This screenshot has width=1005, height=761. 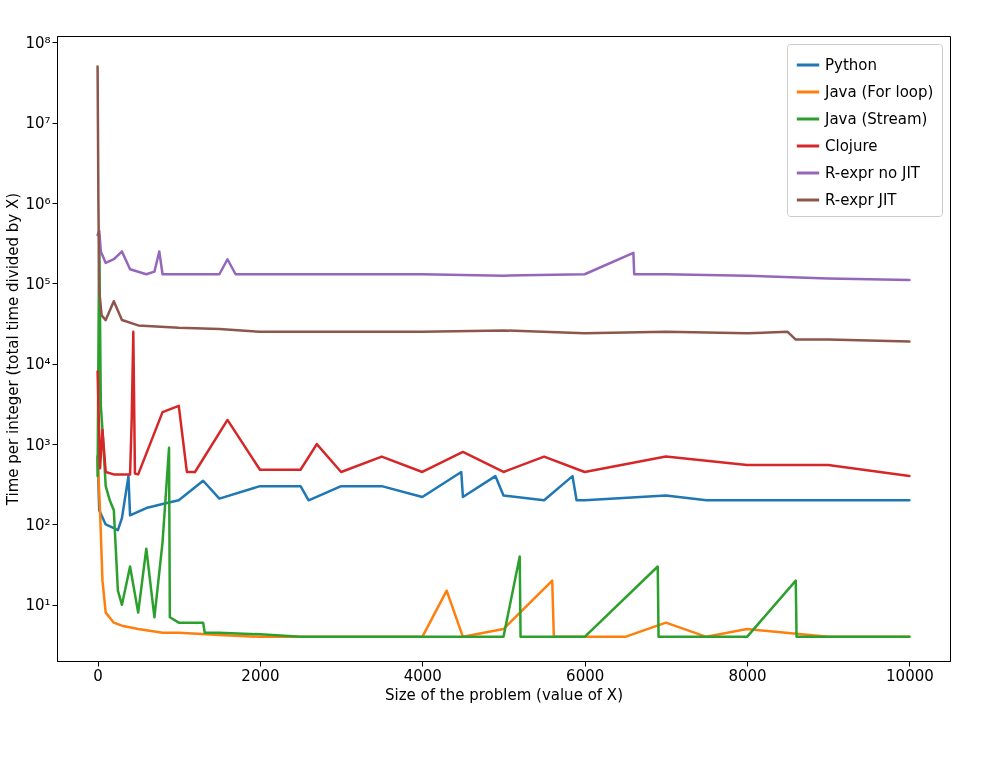 What do you see at coordinates (504, 694) in the screenshot?
I see `x-axis-title: Size of the problem (value of X)` at bounding box center [504, 694].